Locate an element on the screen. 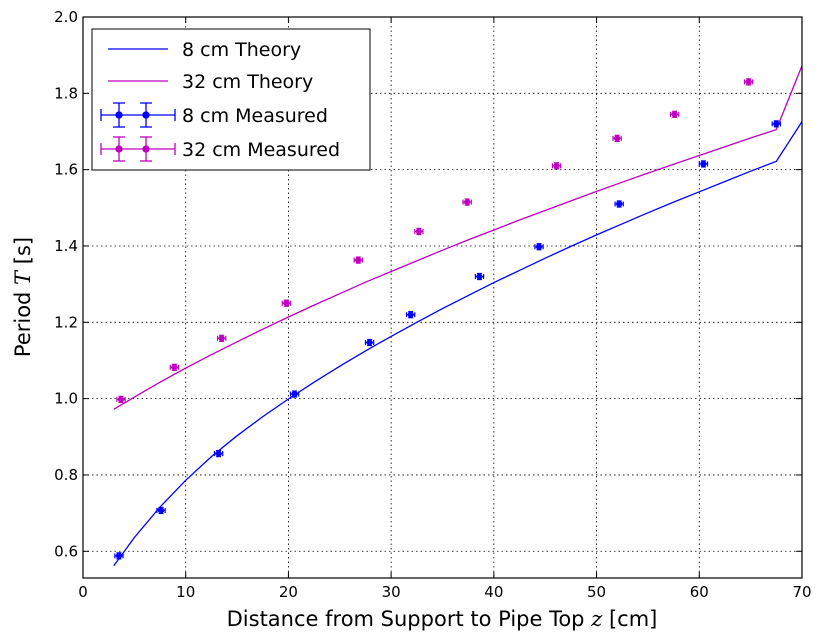 The image size is (820, 635). x-tick-label: 20 is located at coordinates (288, 592).